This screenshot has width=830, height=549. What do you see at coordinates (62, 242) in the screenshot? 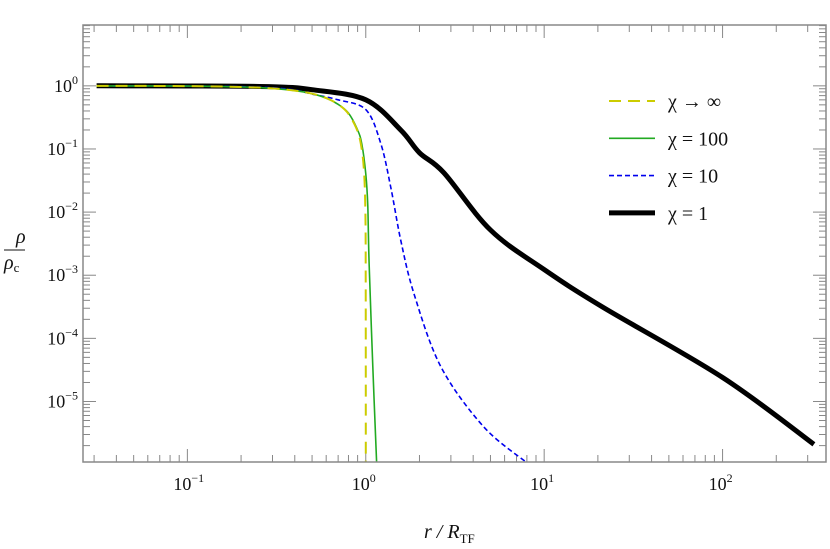
I see `y-tick-labels: 10⁰ 10⁻¹ 10⁻² 10⁻³ 10⁻⁴ 10⁻⁵` at bounding box center [62, 242].